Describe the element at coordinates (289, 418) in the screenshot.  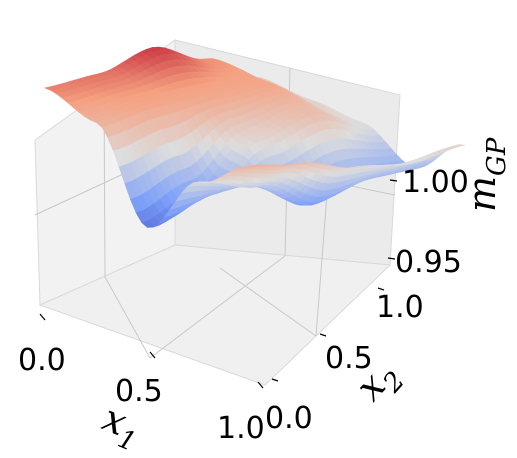
I see `x2-tick-label: 0.0` at that location.